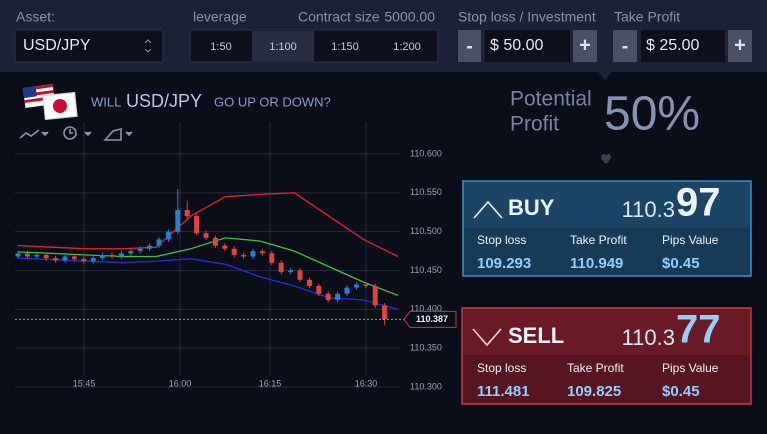 This screenshot has width=767, height=434. Describe the element at coordinates (595, 368) in the screenshot. I see `sell-info-label: Take Profit` at that location.